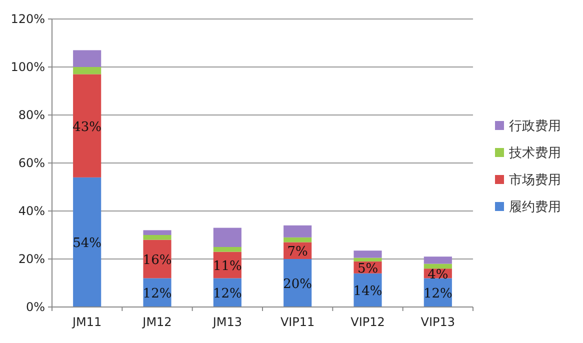 The image size is (583, 343). What do you see at coordinates (27, 19) in the screenshot?
I see `y-tick-label: 120%` at bounding box center [27, 19].